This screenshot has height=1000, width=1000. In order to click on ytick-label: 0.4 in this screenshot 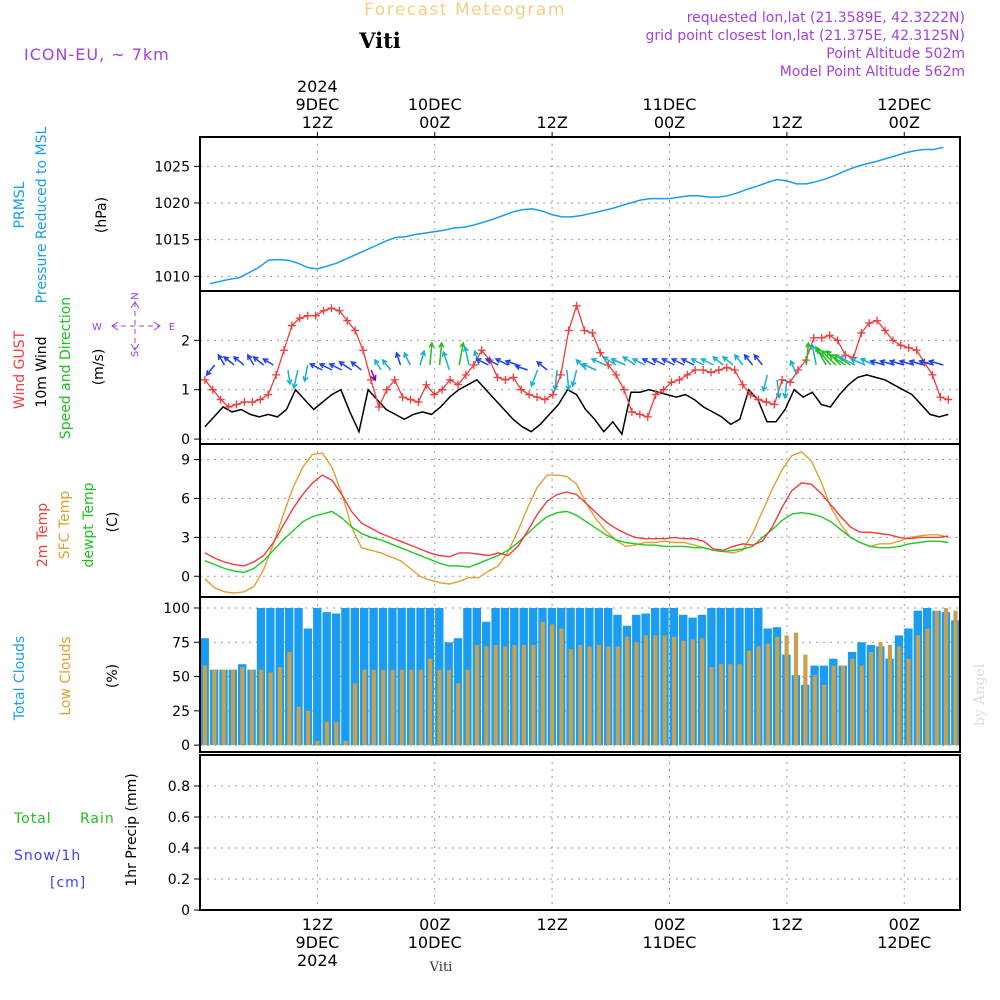, I will do `click(179, 849)`.